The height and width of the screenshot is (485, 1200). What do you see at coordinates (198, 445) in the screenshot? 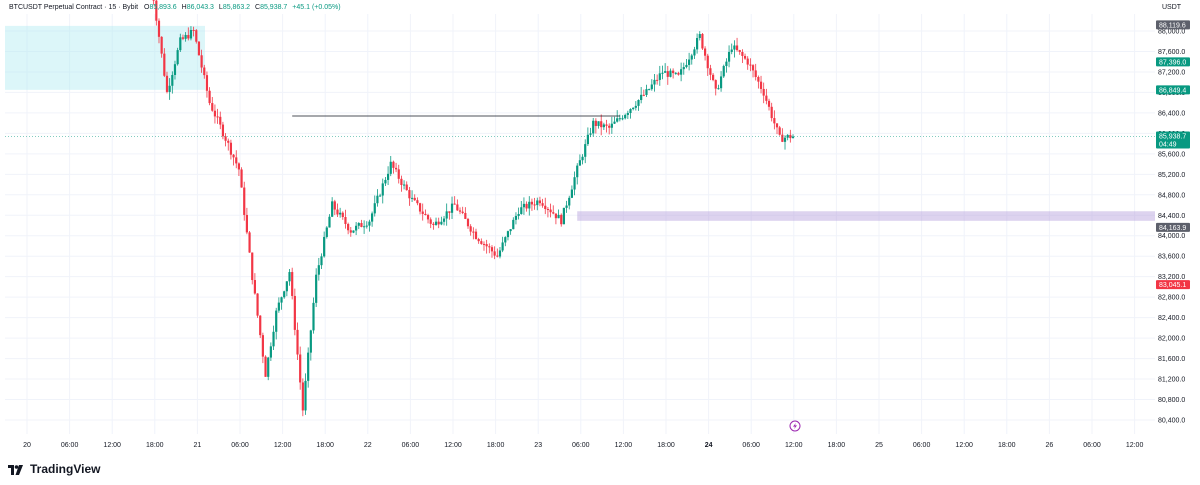
I see `time-tick-label: 21` at bounding box center [198, 445].